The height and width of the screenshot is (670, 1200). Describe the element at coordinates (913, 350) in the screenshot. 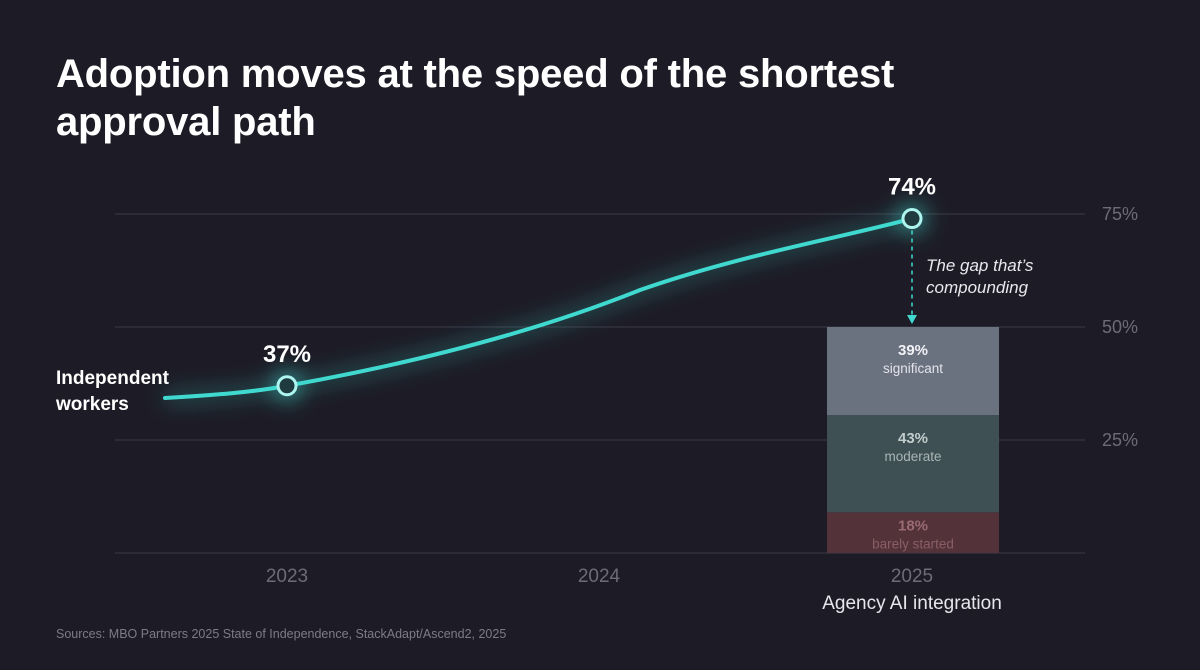

I see `bar-value-label: 39%` at that location.